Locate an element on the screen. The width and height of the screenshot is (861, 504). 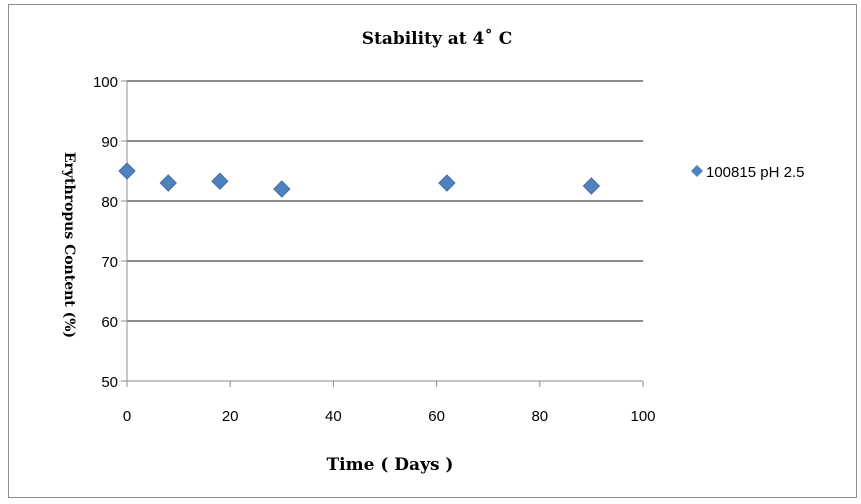
chart-title: Stability at 4˚ C is located at coordinates (437, 38).